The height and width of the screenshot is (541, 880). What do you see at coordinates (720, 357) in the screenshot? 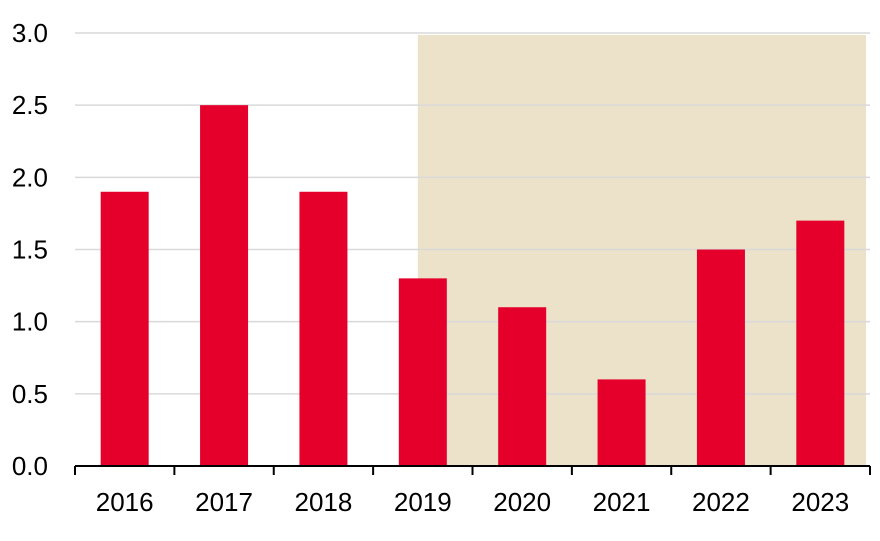
I see `bar-2022` at bounding box center [720, 357].